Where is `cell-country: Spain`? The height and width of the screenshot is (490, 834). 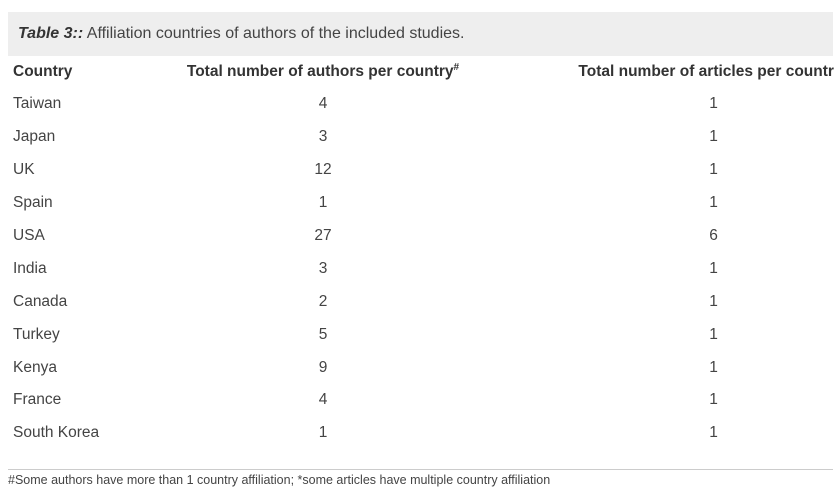 cell-country: Spain is located at coordinates (33, 203).